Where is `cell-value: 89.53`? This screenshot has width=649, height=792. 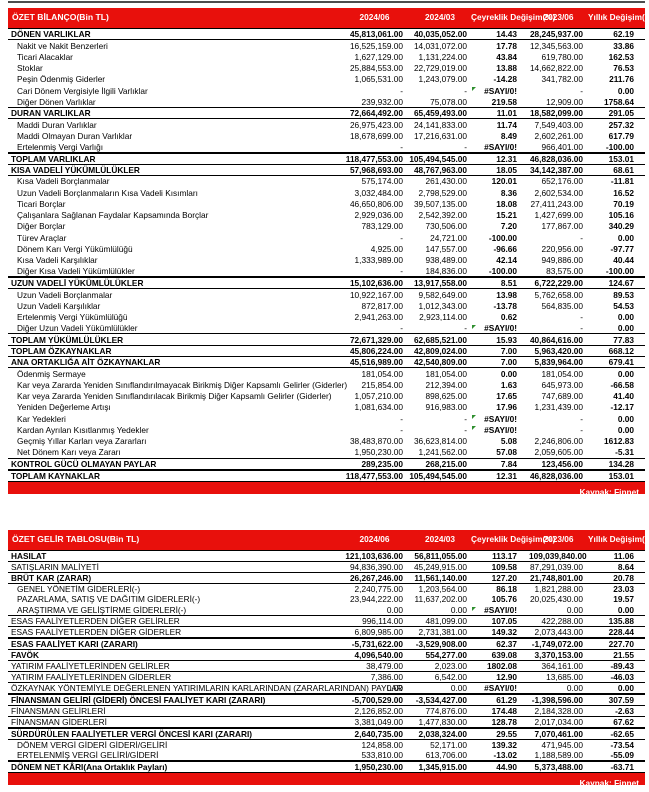
cell-value: 89.53 is located at coordinates (623, 294).